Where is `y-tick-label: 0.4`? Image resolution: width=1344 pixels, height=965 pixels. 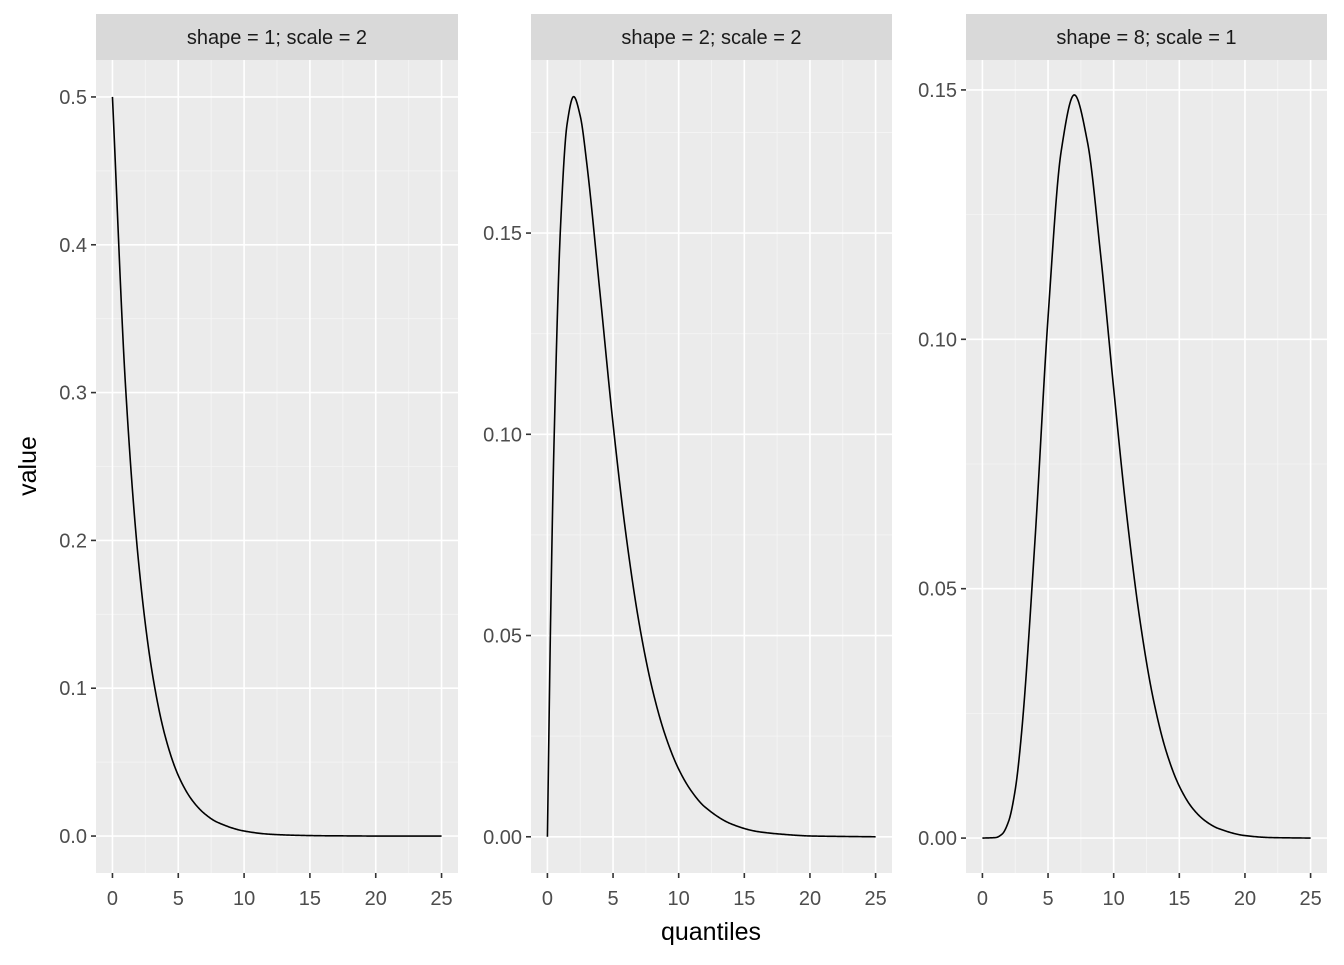 y-tick-label: 0.4 is located at coordinates (73, 246).